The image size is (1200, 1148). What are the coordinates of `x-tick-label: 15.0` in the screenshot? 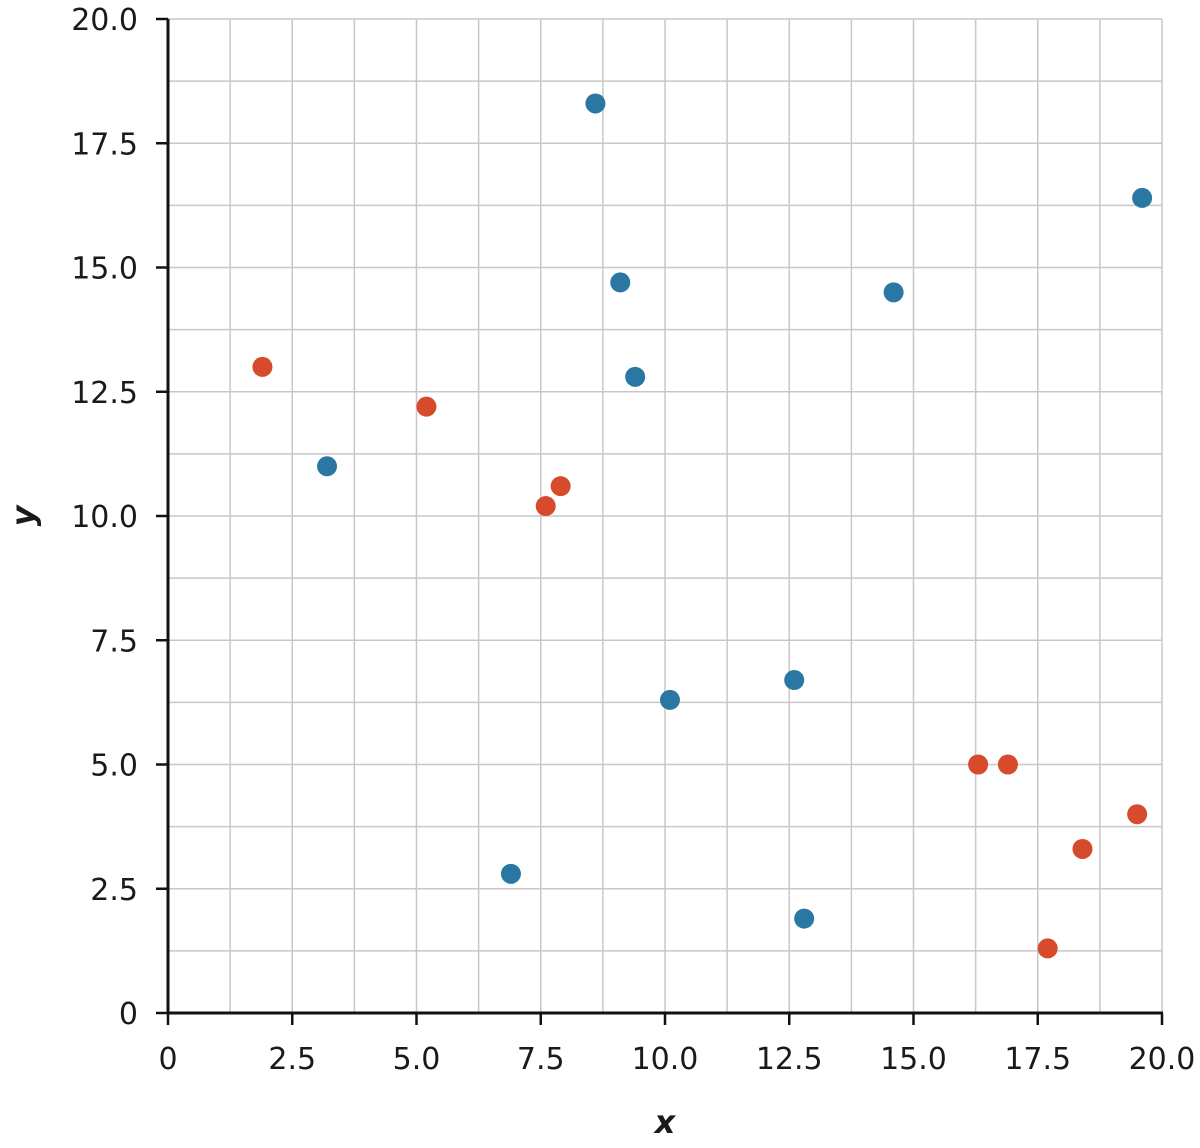 It's located at (913, 1059).